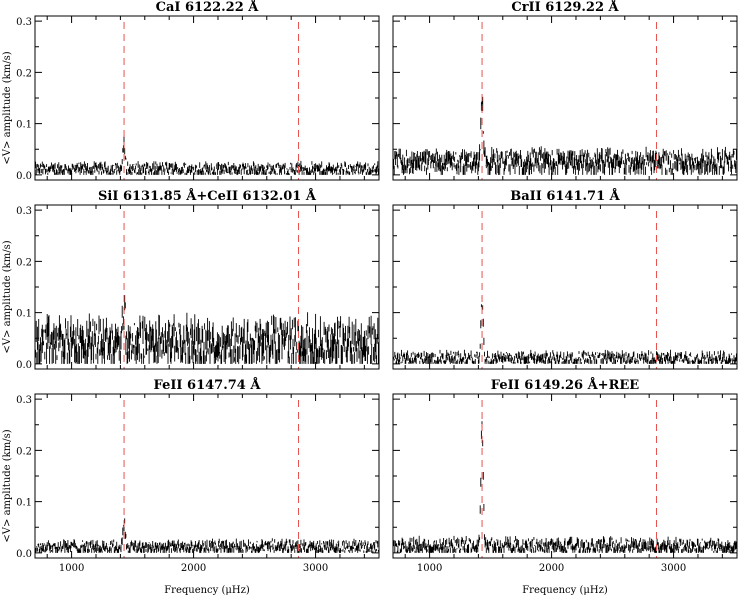  I want to click on panel-title: SiI 6131.85 Å+CeII 6132.01 Å, so click(207, 196).